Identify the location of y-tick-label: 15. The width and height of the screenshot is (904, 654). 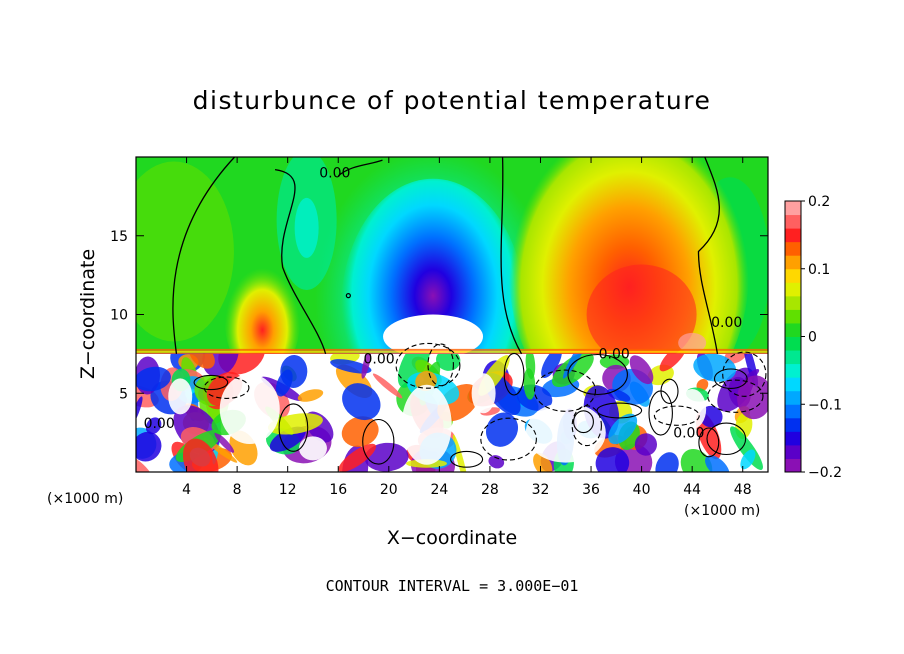
(119, 237).